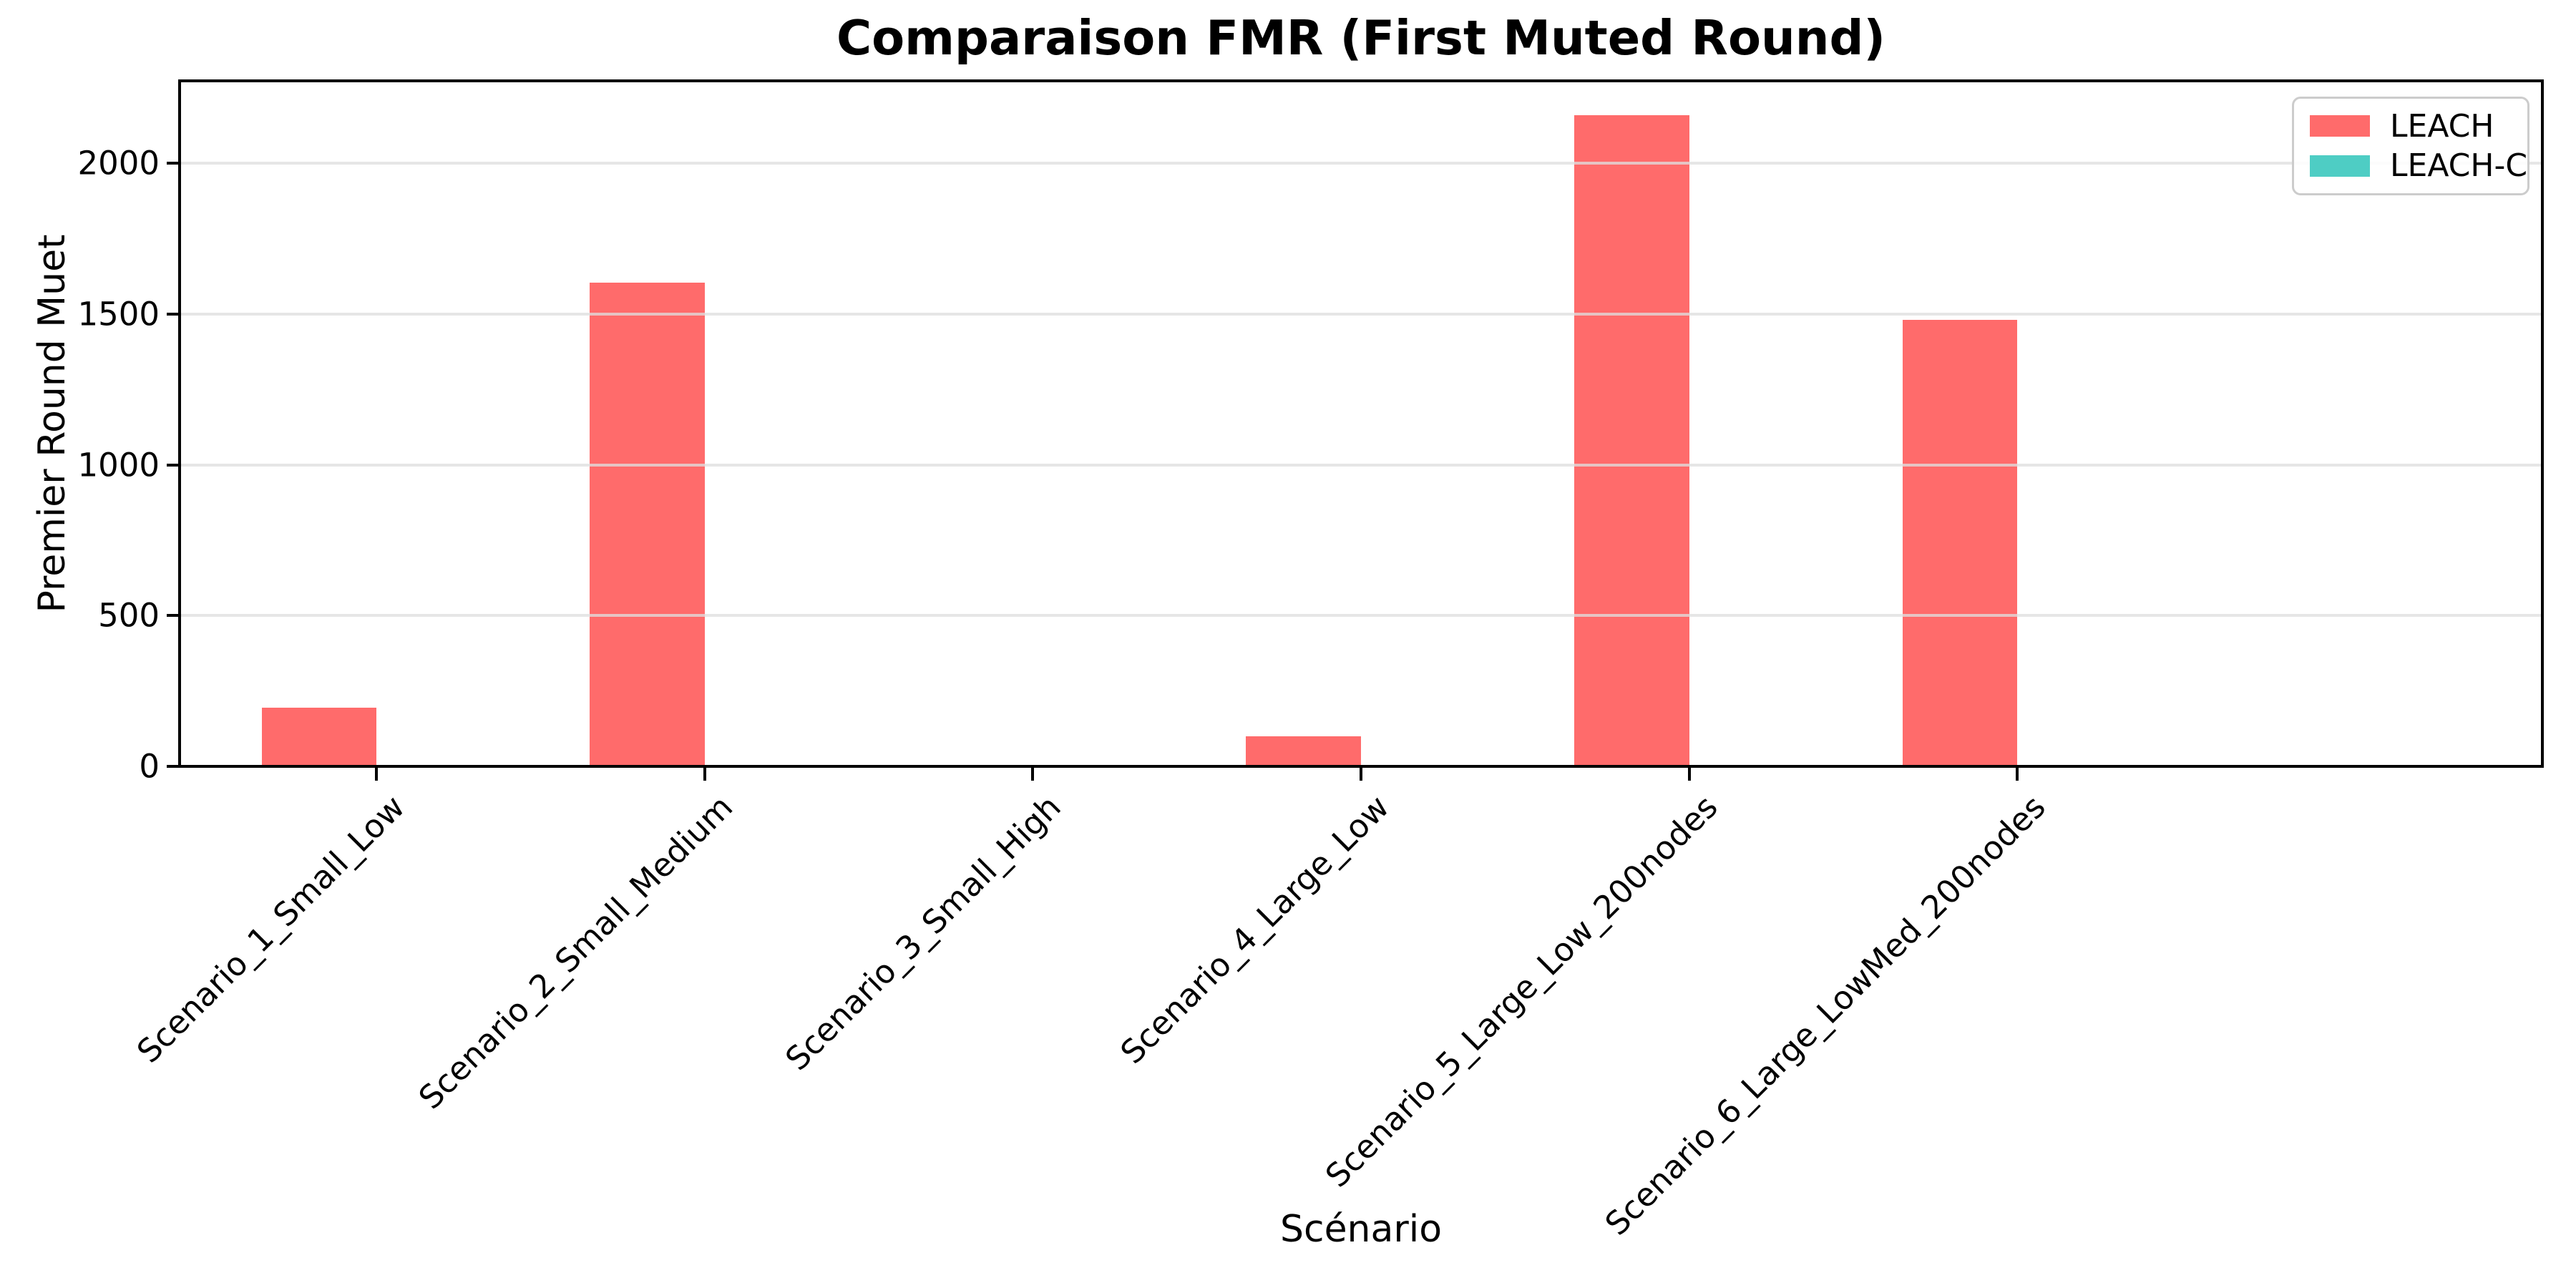 The width and height of the screenshot is (2576, 1288). I want to click on y-tick-label: 2000, so click(118, 163).